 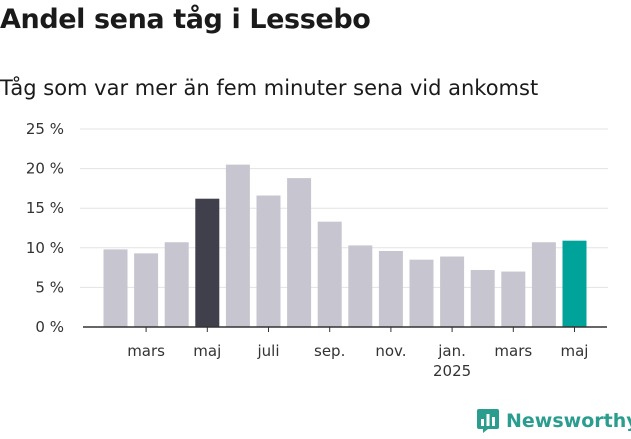 What do you see at coordinates (357, 361) in the screenshot?
I see `x-axis-labels: mars maj juli sep. nov. jan. 2025 mars maj` at bounding box center [357, 361].